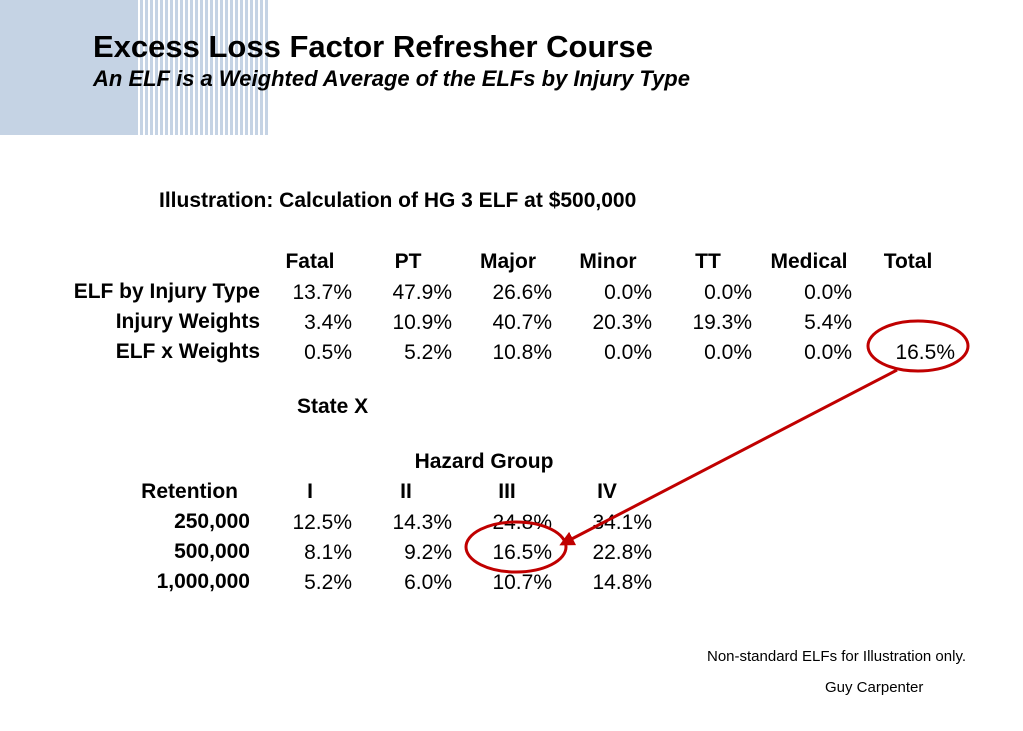  What do you see at coordinates (507, 491) in the screenshot?
I see `hazard-group-iii: III` at bounding box center [507, 491].